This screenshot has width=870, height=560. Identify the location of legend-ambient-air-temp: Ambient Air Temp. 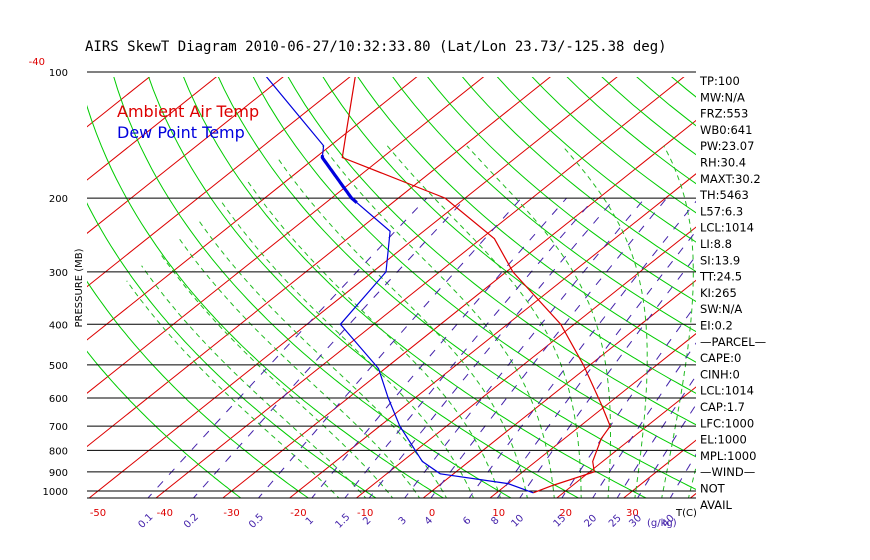
(188, 111).